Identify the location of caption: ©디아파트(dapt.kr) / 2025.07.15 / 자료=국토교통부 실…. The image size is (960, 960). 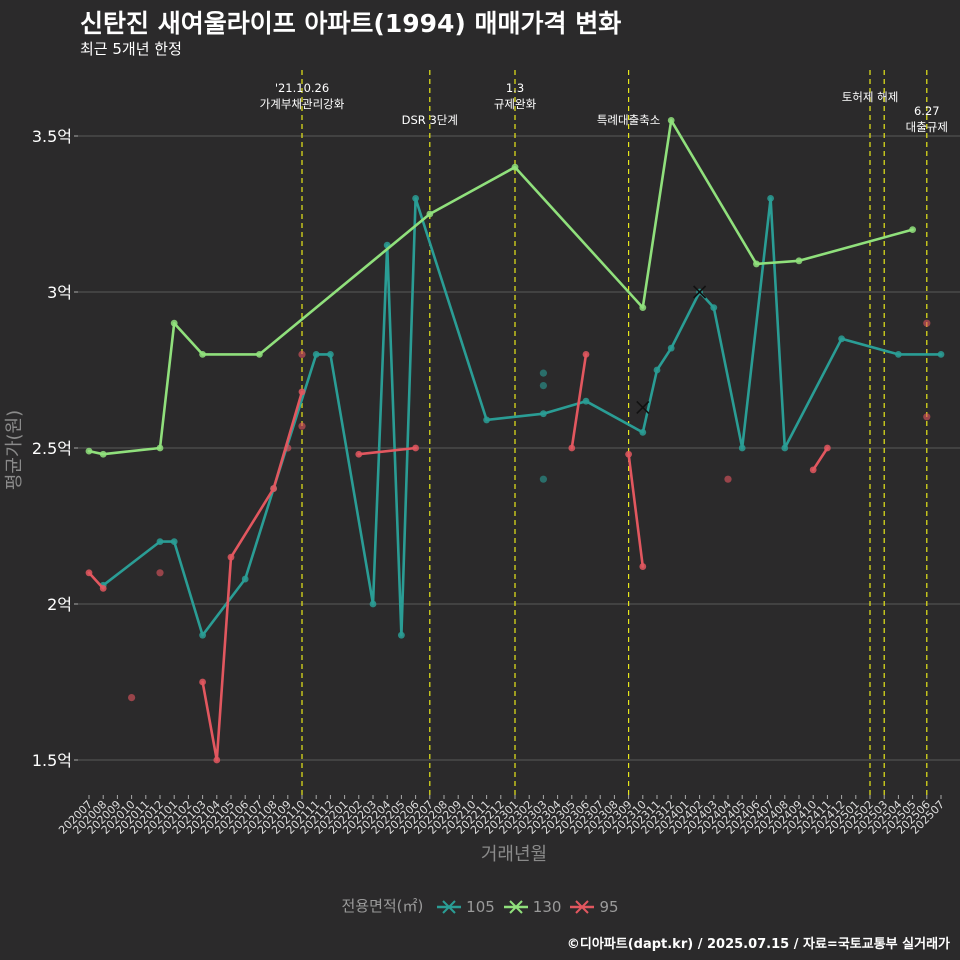
(758, 944).